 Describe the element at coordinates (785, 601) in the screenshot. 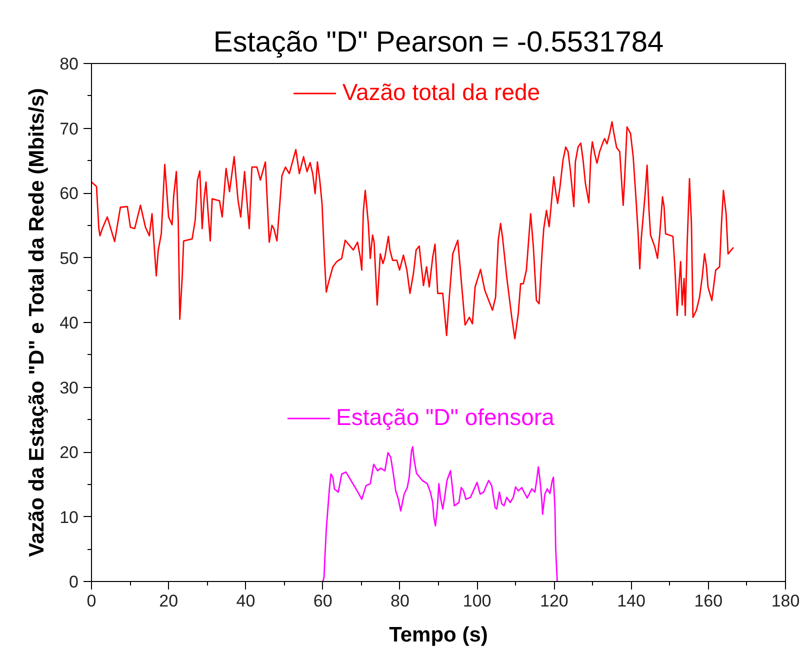

I see `x-tick-label: 180` at that location.